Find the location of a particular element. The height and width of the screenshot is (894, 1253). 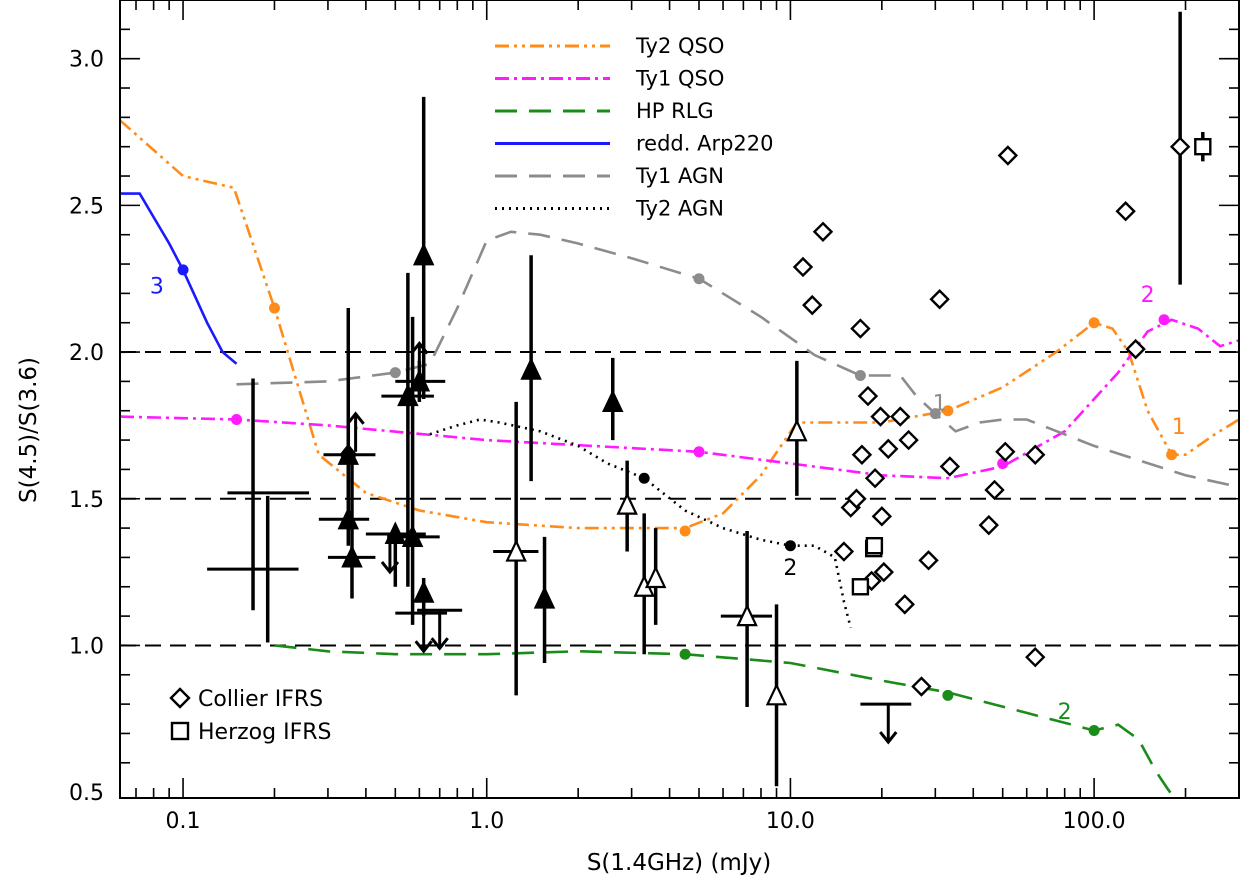

curve-label-ty1qso: 2 is located at coordinates (1148, 295).